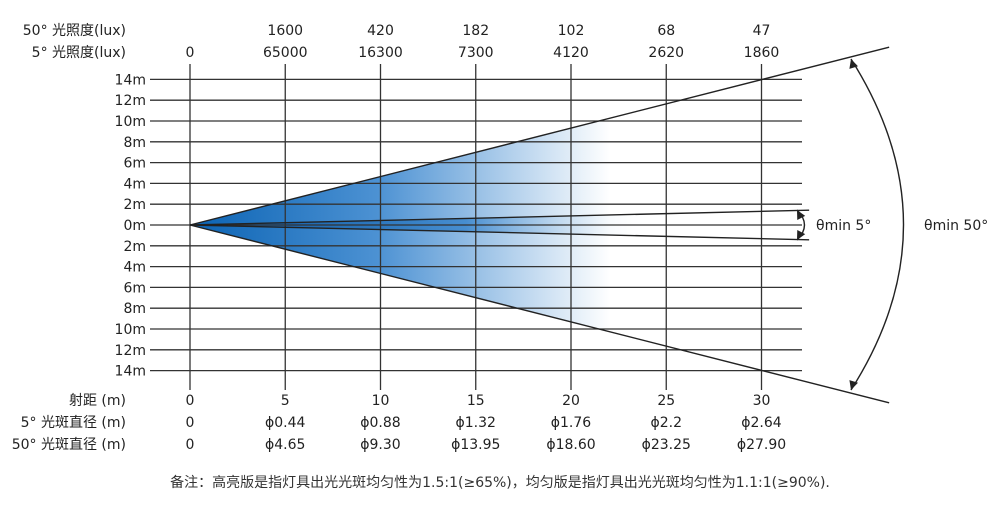  Describe the element at coordinates (666, 31) in the screenshot. I see `header-row-value: 68` at that location.